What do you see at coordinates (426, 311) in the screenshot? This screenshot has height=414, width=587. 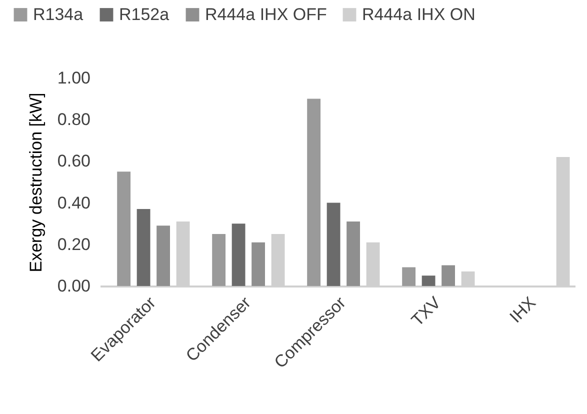 I see `x-tick-label: TXV` at bounding box center [426, 311].